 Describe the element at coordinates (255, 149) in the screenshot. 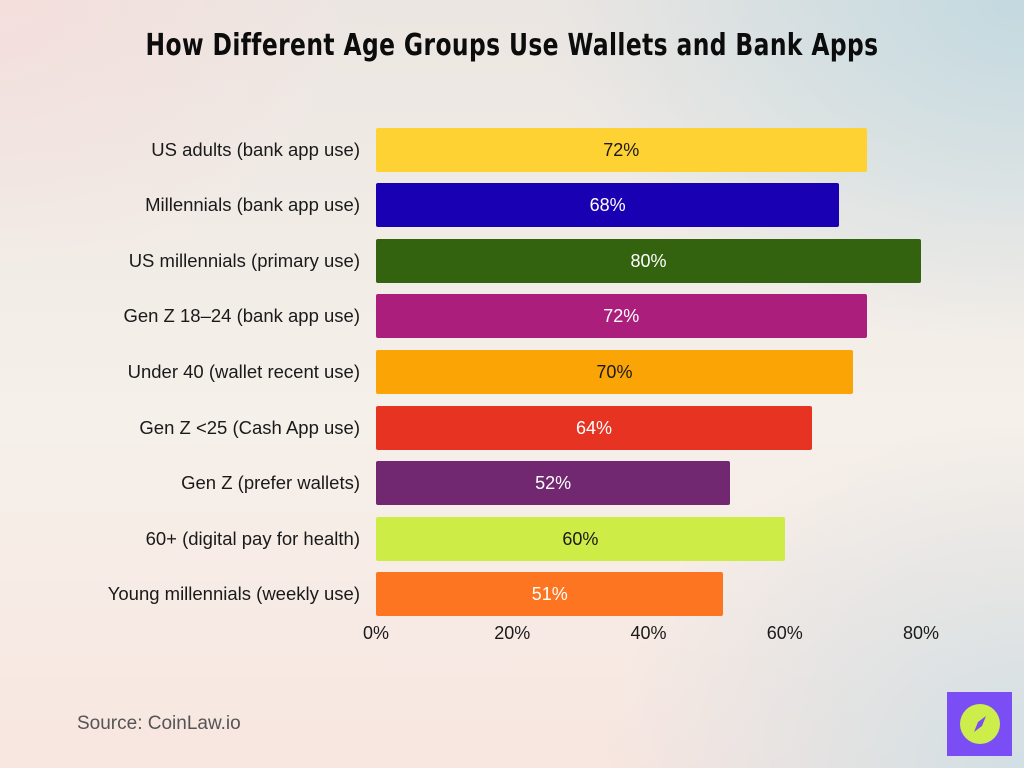

I see `bar-label: US adults (bank app use)` at that location.